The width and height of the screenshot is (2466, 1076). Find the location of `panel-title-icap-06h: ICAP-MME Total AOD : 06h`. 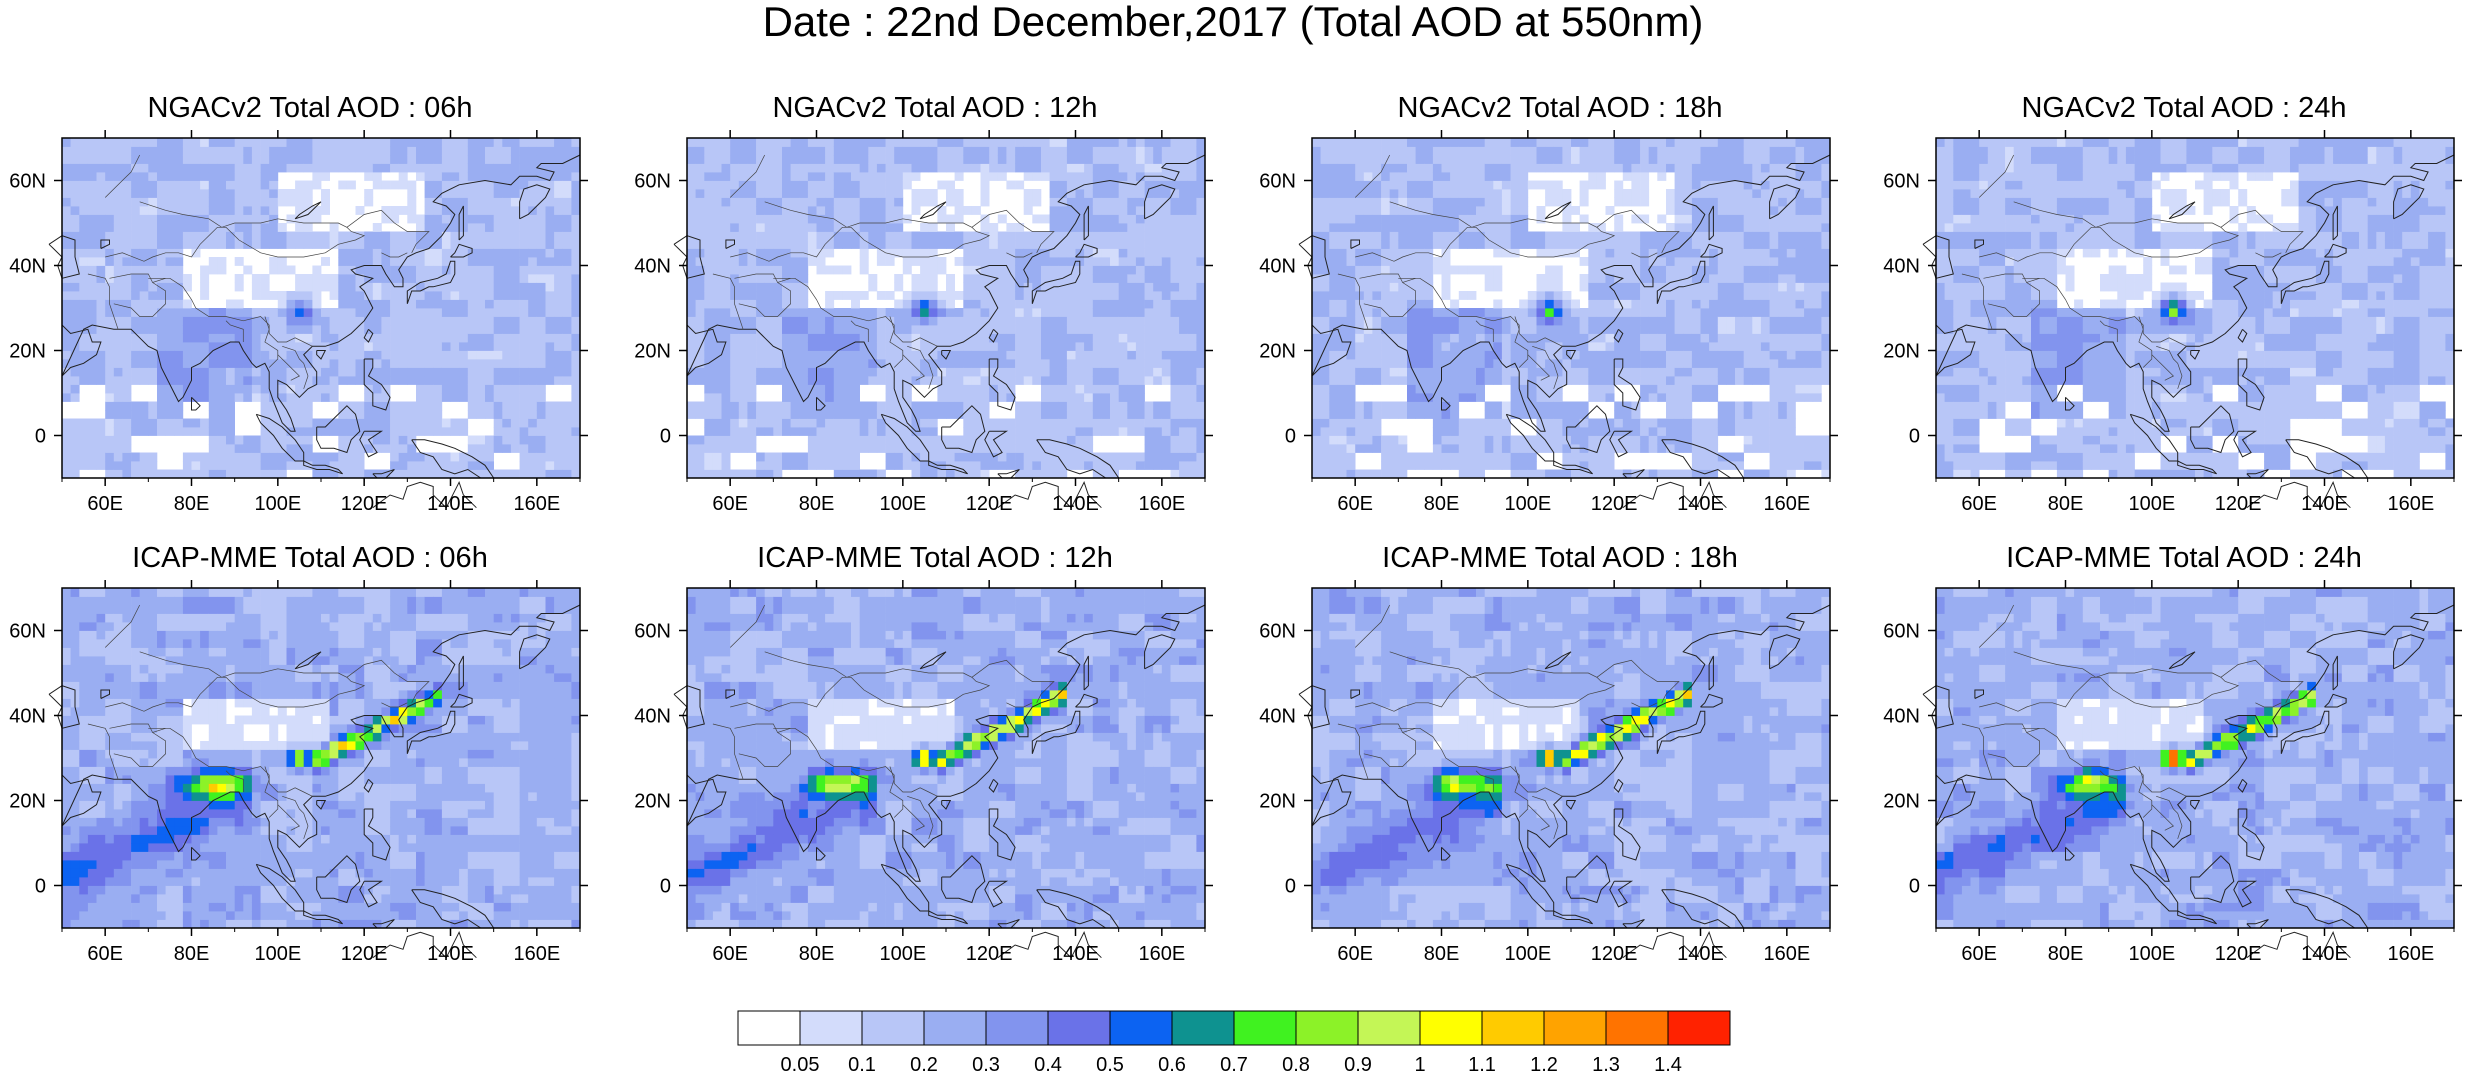

panel-title-icap-06h: ICAP-MME Total AOD : 06h is located at coordinates (310, 558).